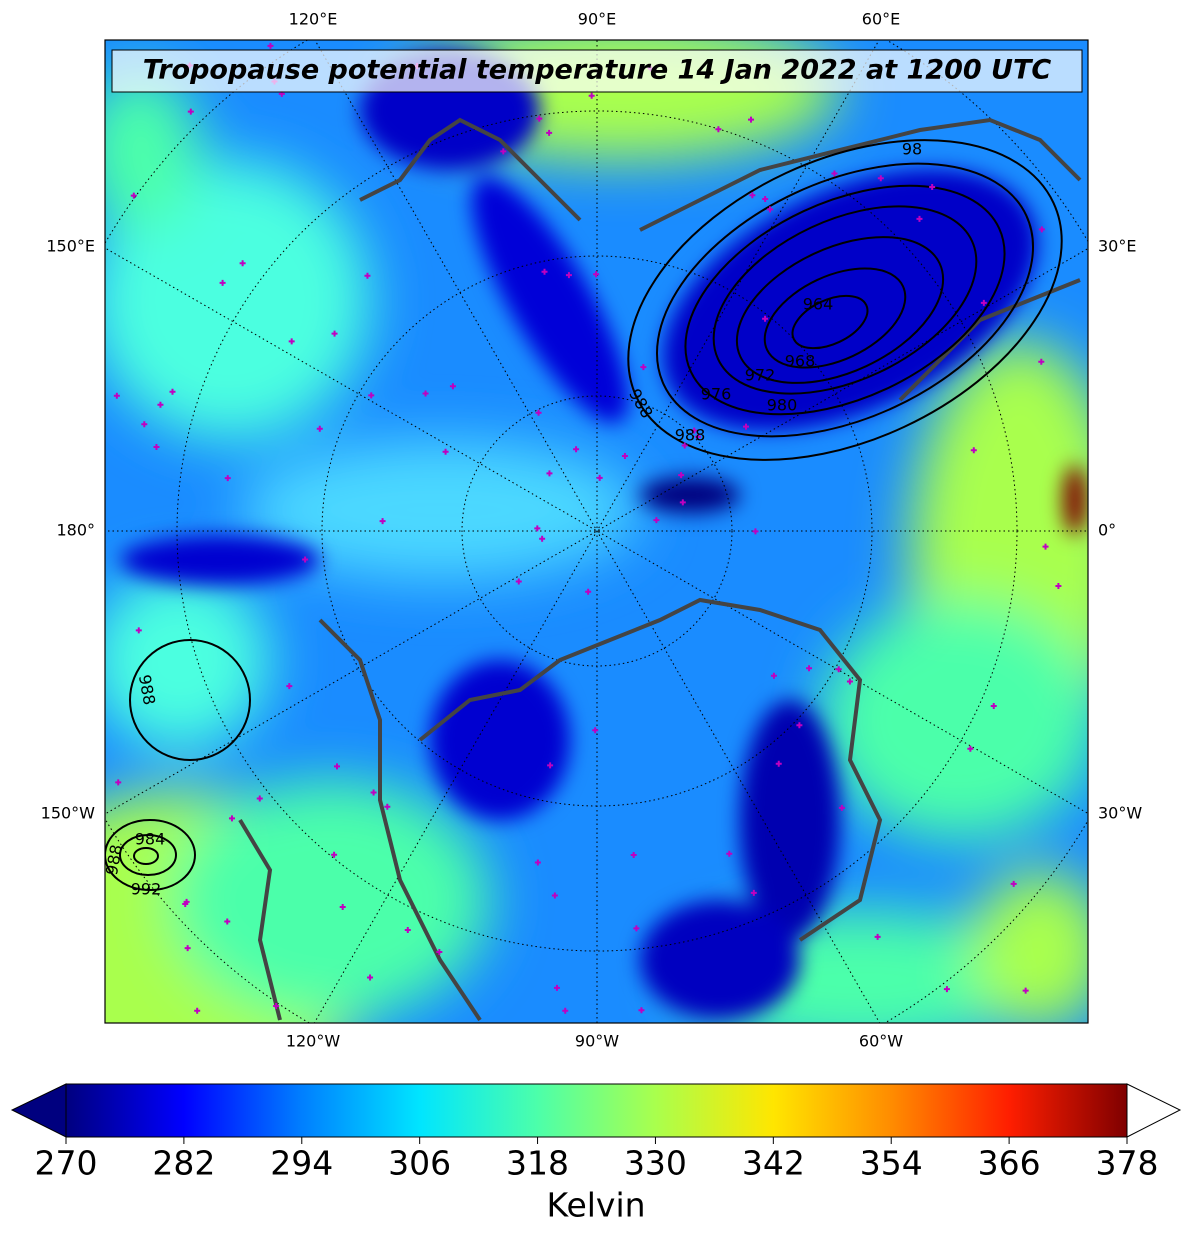 Image resolution: width=1192 pixels, height=1238 pixels. What do you see at coordinates (68, 813) in the screenshot?
I see `lat-label: 150°W` at bounding box center [68, 813].